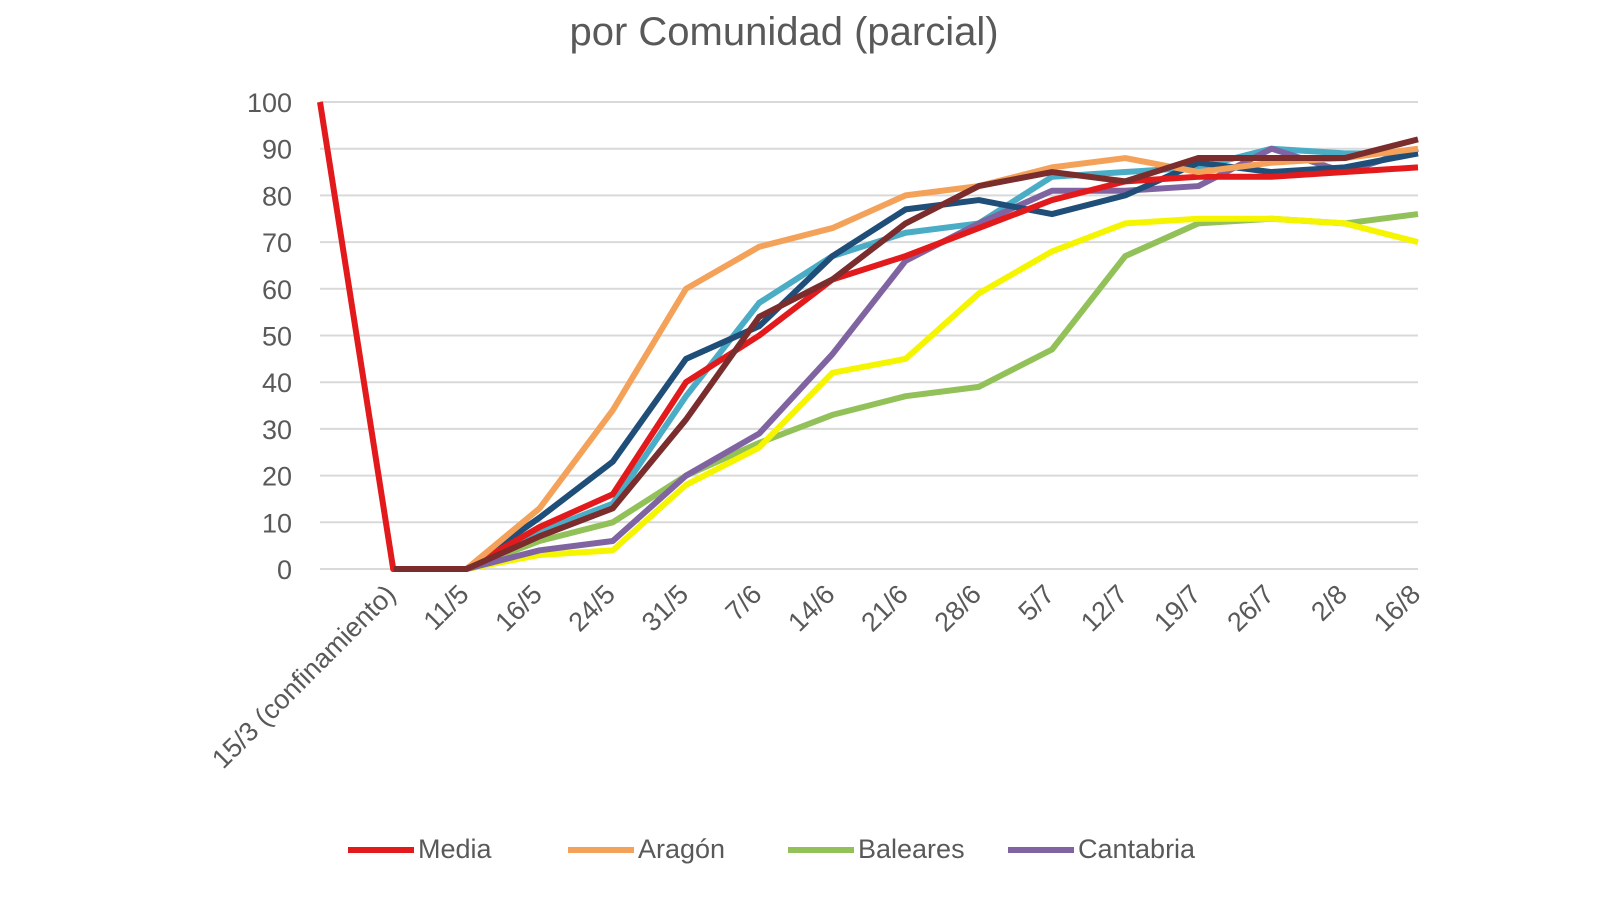  What do you see at coordinates (277, 383) in the screenshot?
I see `y-tick-label: 40` at bounding box center [277, 383].